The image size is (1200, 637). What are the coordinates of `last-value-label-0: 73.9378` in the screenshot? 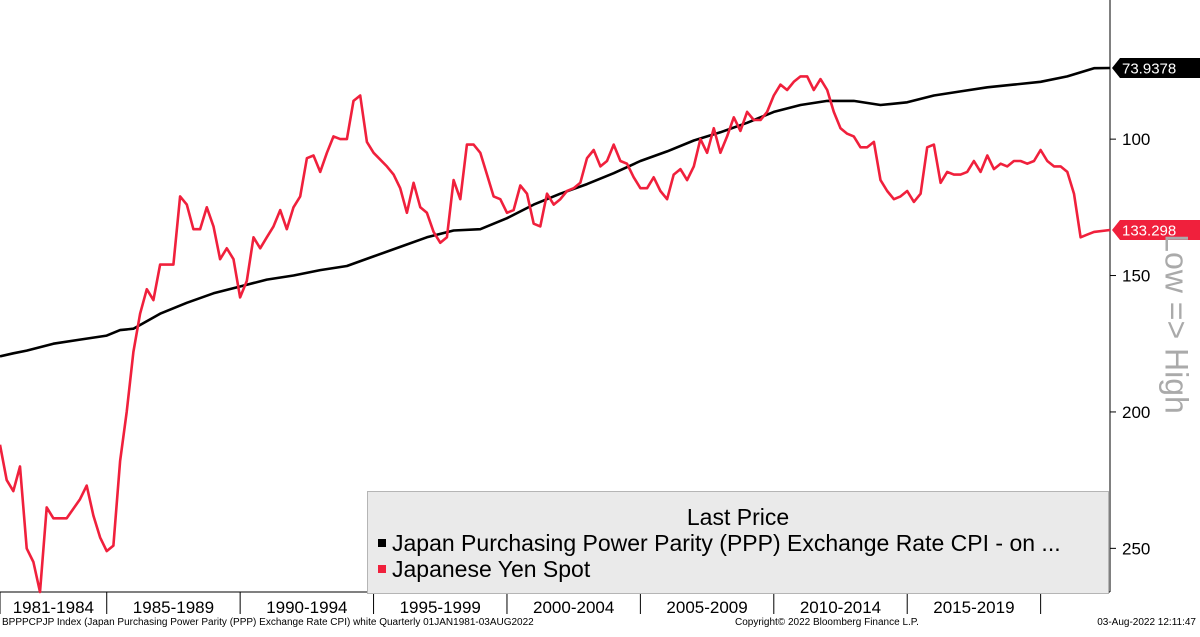 It's located at (1149, 69).